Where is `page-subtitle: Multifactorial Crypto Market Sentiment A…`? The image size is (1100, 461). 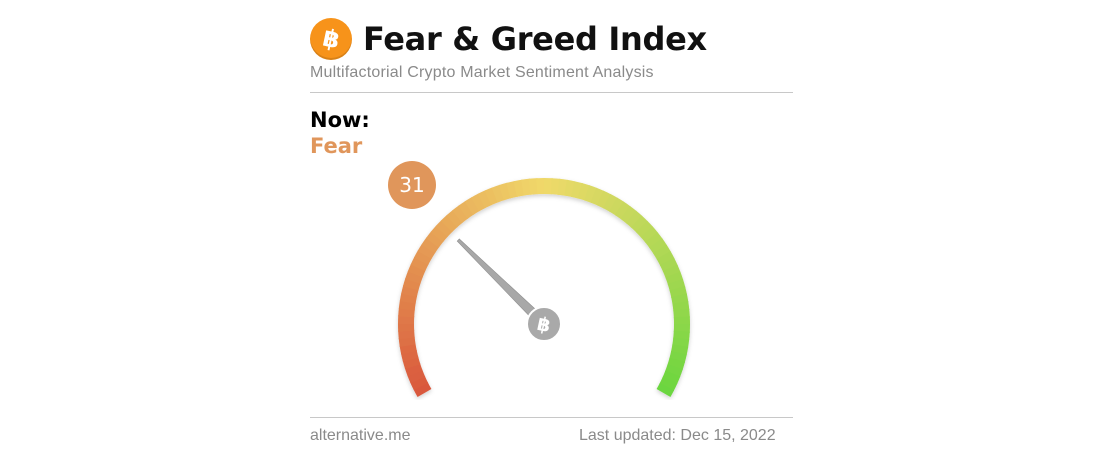 page-subtitle: Multifactorial Crypto Market Sentiment A… is located at coordinates (482, 72).